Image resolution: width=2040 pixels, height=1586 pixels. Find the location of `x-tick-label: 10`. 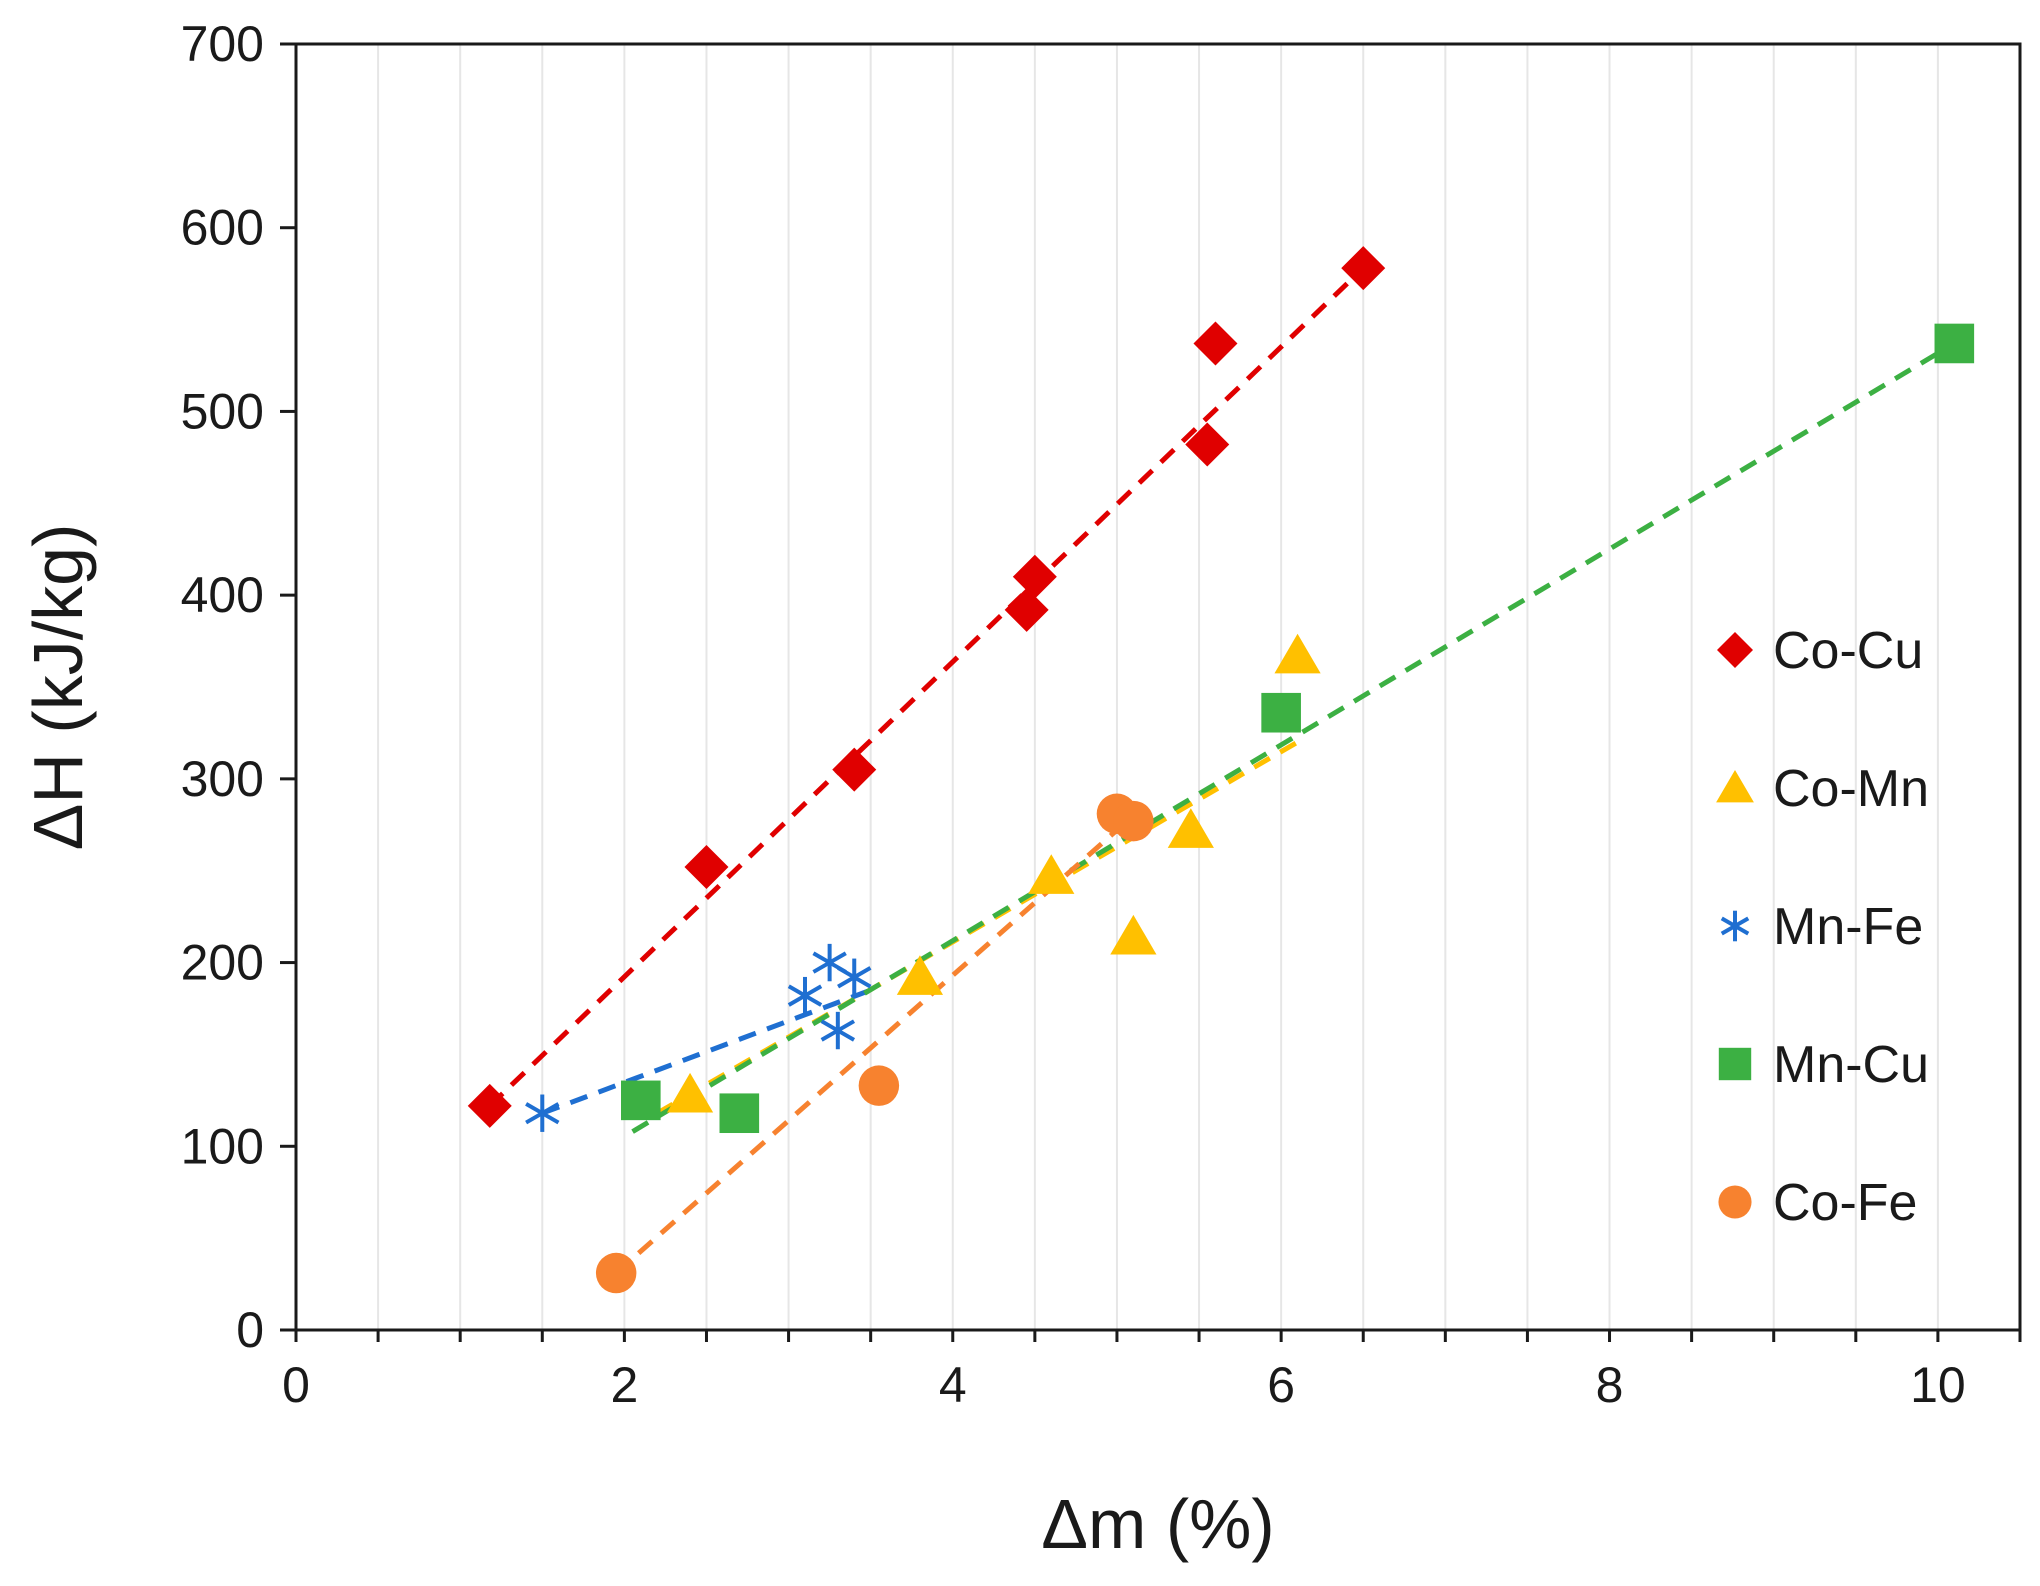

x-tick-label: 10 is located at coordinates (1938, 1385).